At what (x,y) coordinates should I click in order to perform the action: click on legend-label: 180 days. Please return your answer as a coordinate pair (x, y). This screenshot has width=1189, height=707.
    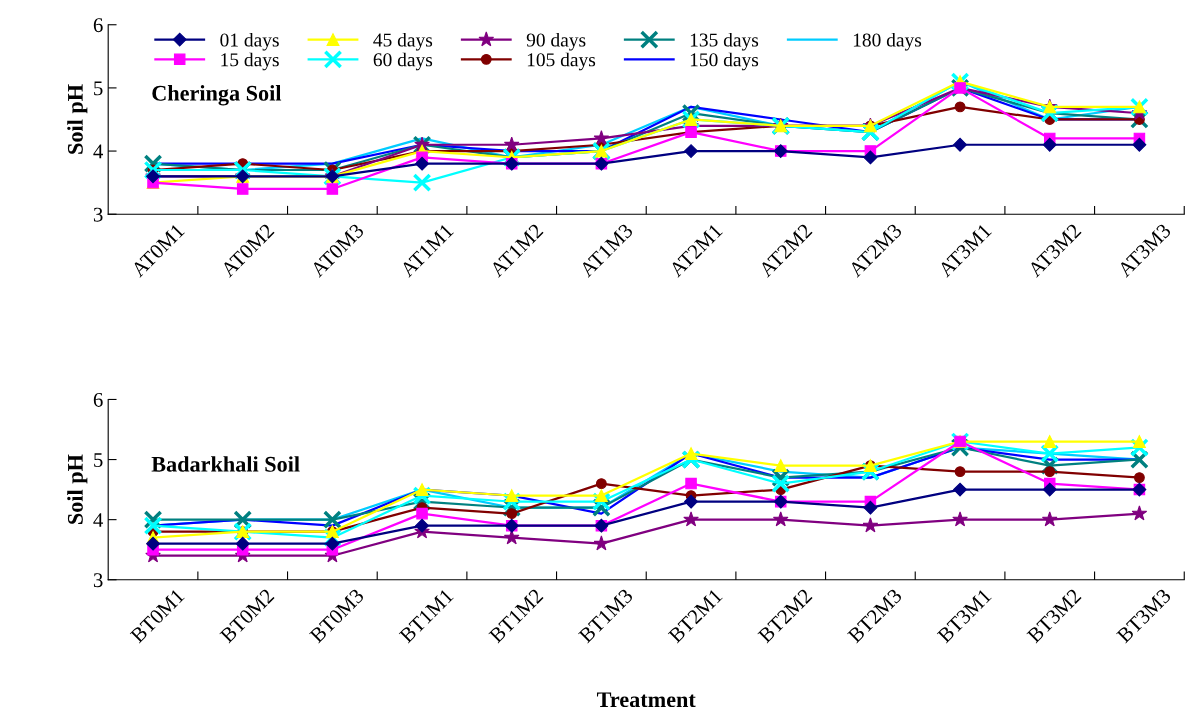
    Looking at the image, I should click on (887, 41).